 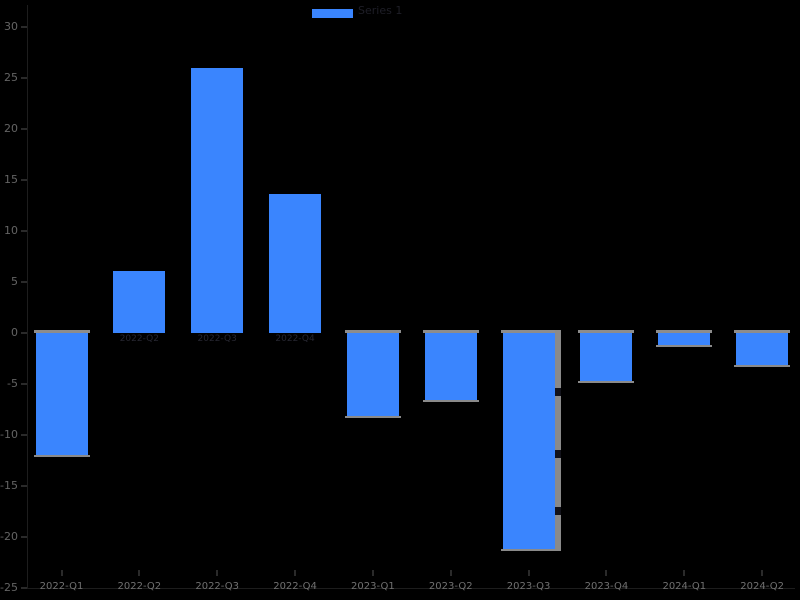 I want to click on y-tick-label: -15, so click(x=9, y=485).